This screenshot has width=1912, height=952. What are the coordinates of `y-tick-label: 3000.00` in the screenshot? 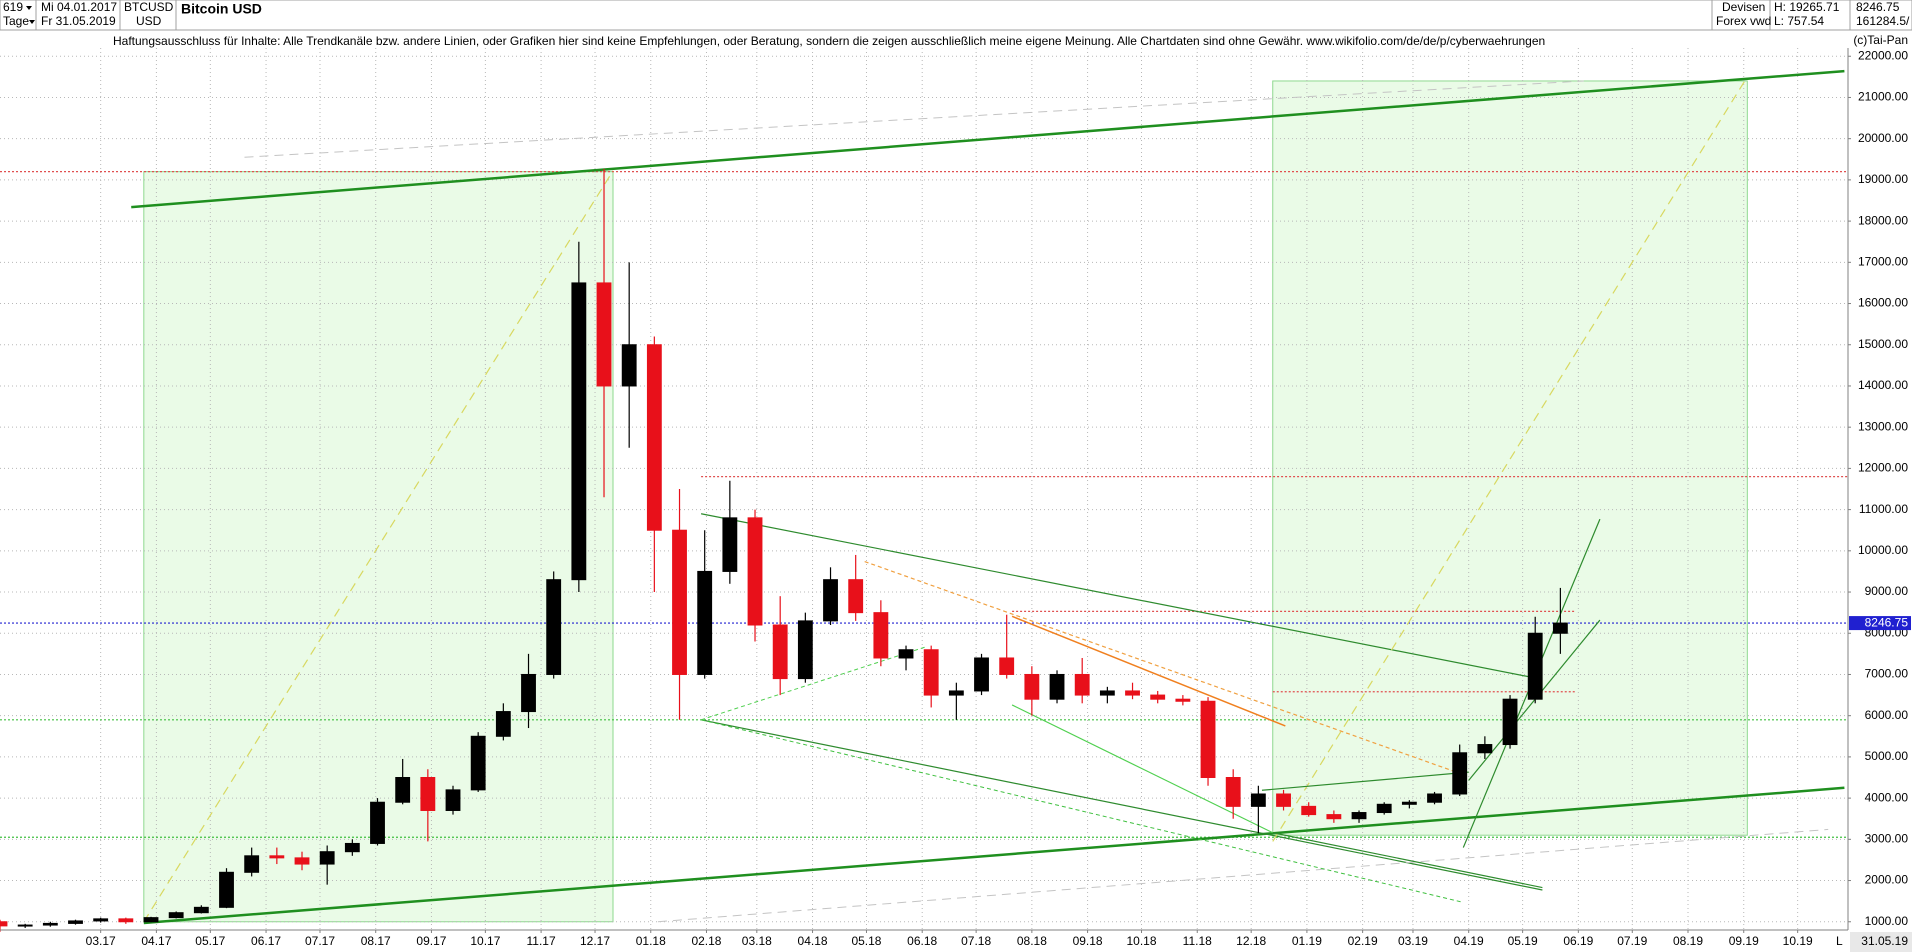 It's located at (1887, 838).